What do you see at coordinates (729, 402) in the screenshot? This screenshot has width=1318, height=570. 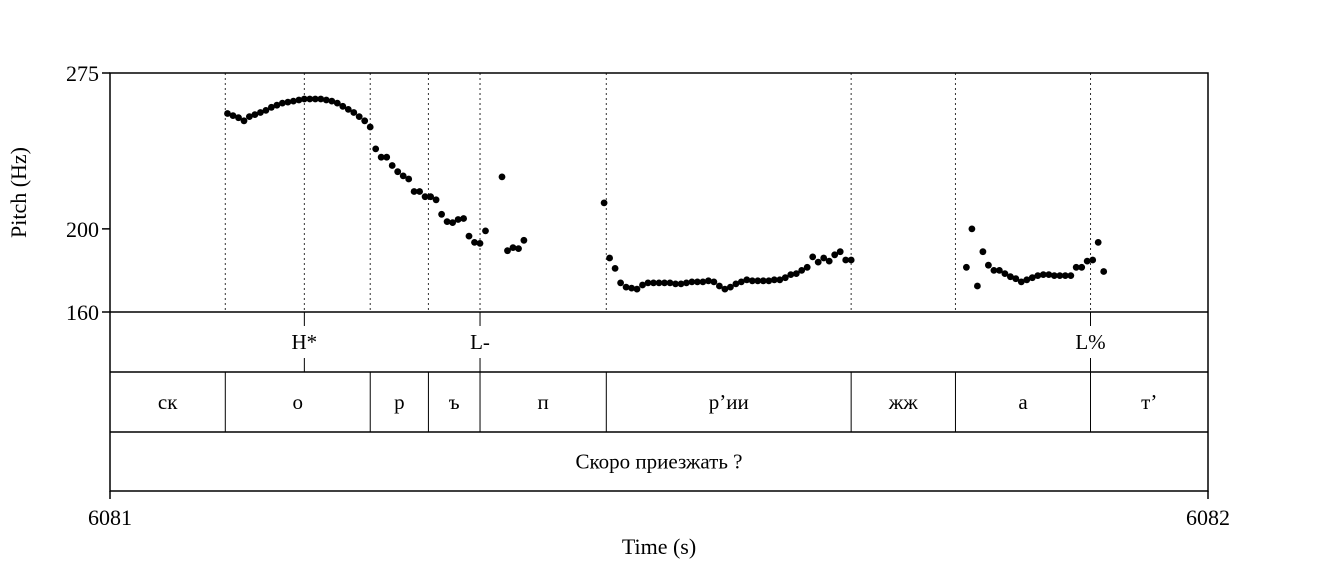 I see `segment-label-5: р’ии` at bounding box center [729, 402].